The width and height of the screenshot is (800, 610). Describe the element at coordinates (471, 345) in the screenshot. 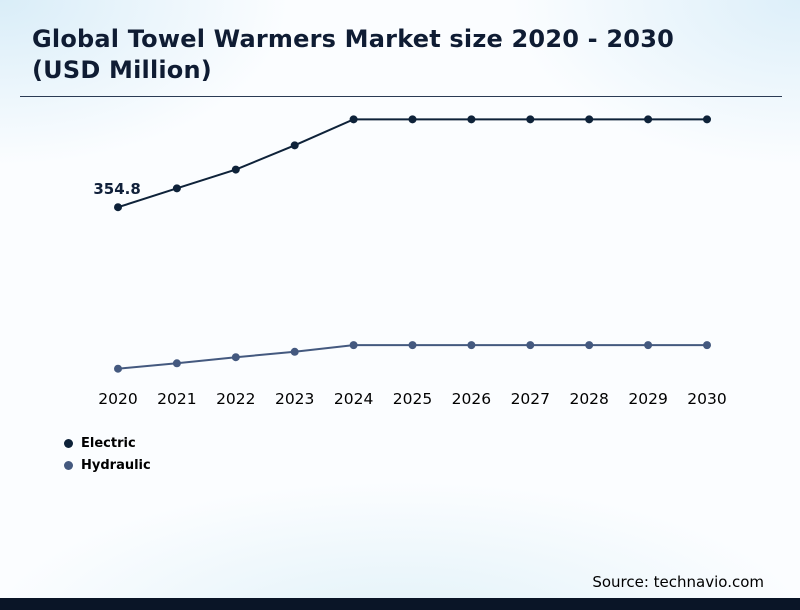

I see `data-point-hydraulic-2026` at that location.